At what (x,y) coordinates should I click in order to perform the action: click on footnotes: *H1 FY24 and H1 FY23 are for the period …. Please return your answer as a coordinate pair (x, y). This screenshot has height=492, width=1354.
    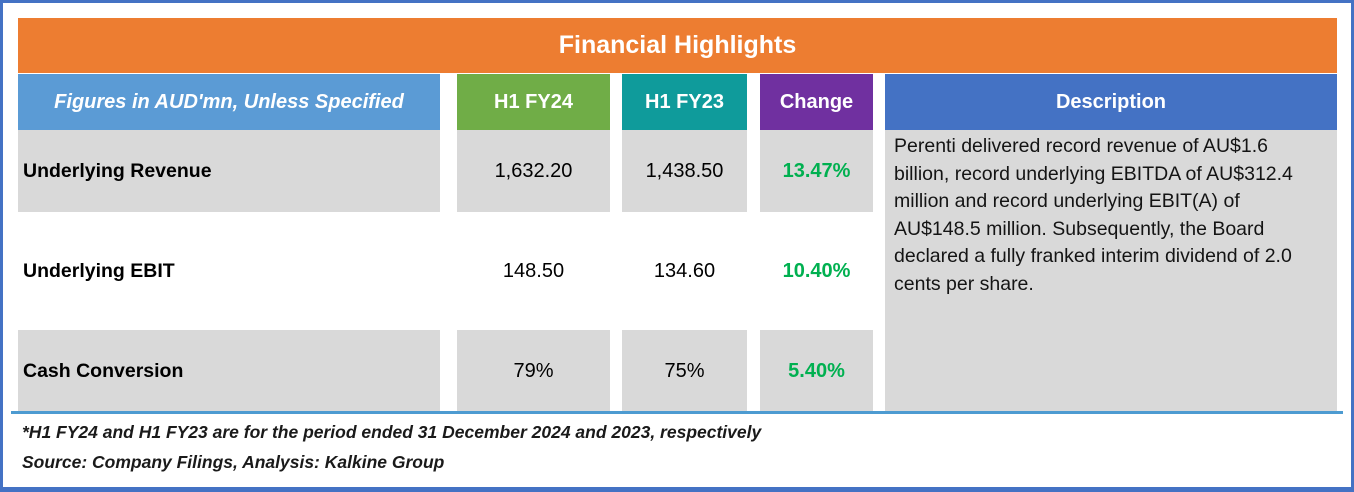
    Looking at the image, I should click on (680, 447).